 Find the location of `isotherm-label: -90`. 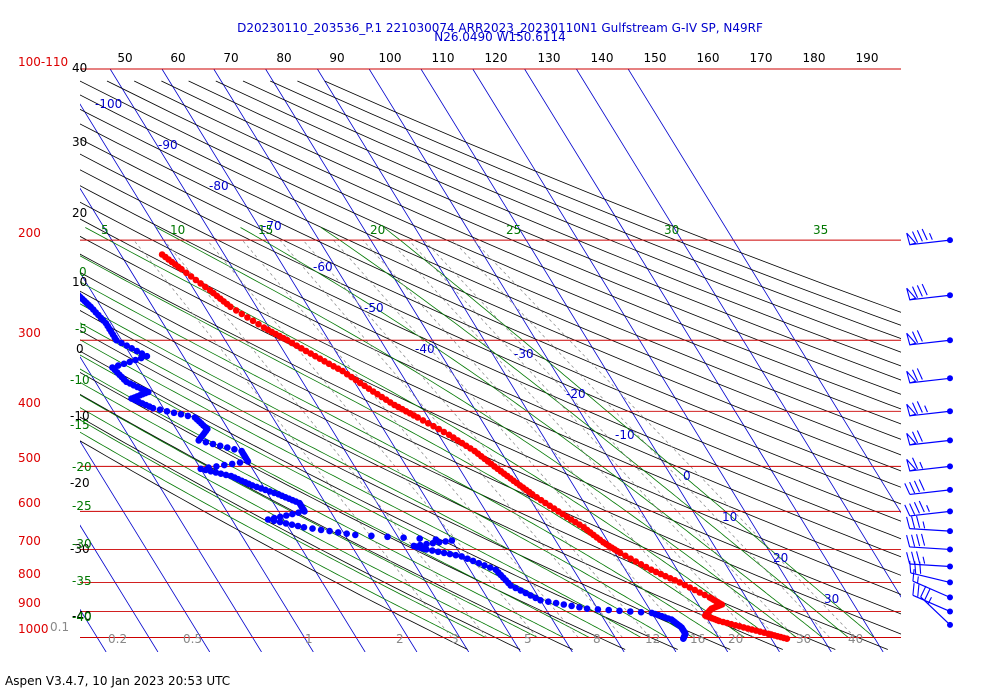

isotherm-label: -90 is located at coordinates (168, 145).